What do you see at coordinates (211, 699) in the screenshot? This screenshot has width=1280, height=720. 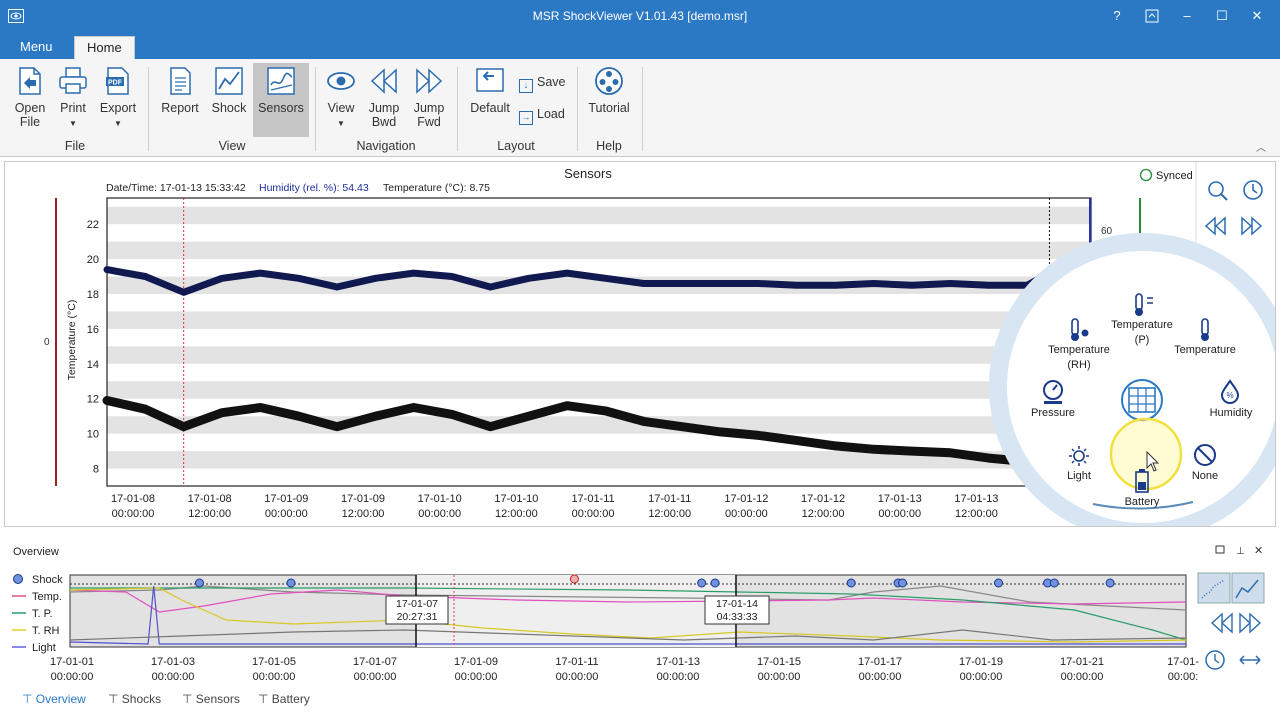 I see `tab-sensors: ⊤ Sensors` at bounding box center [211, 699].